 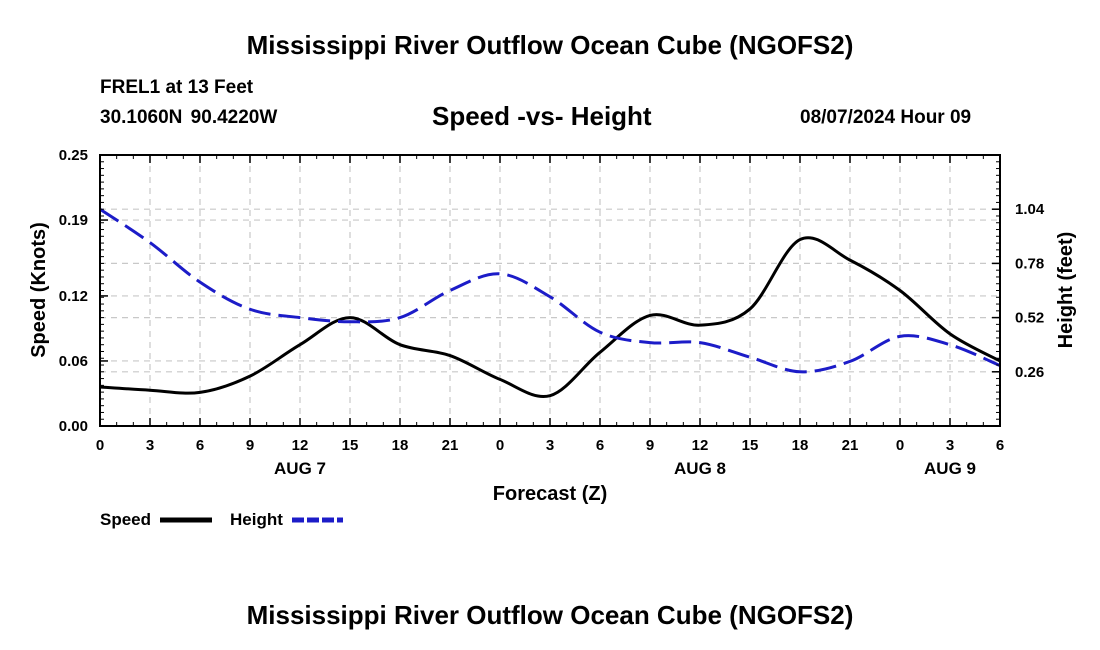 I want to click on date-label: AUG 8, so click(x=700, y=468).